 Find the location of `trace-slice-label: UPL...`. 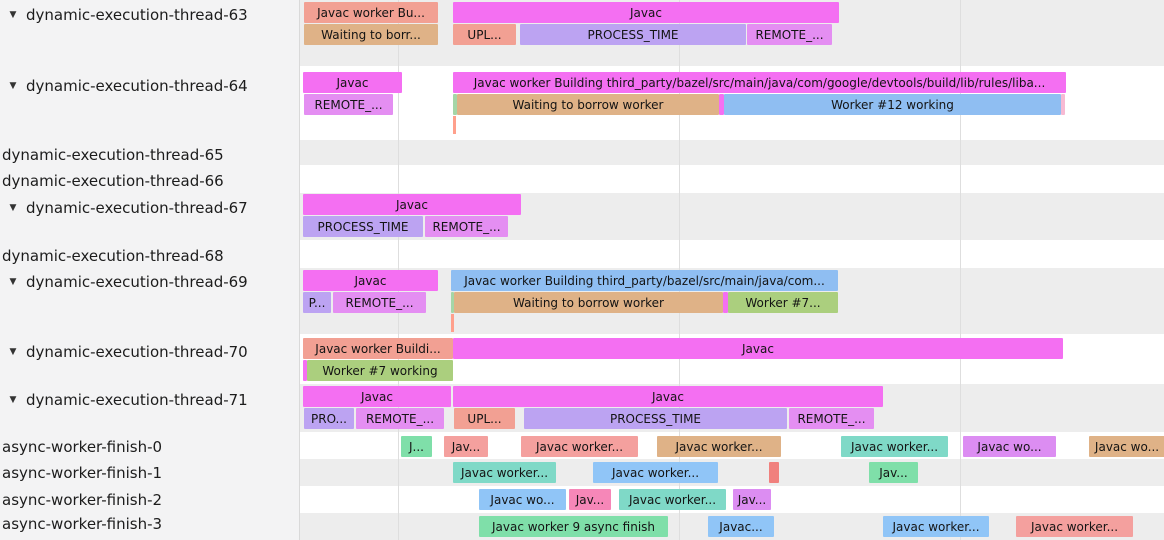

trace-slice-label: UPL... is located at coordinates (484, 34).